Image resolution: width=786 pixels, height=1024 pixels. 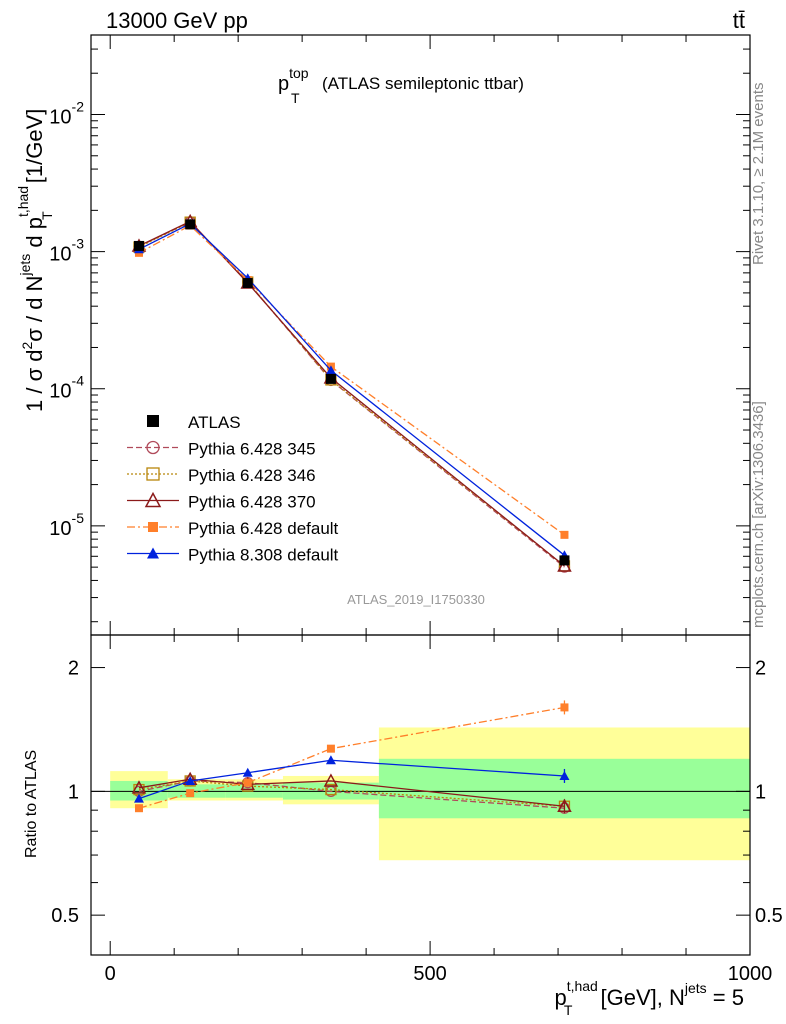 I want to click on x-axis-label: pt,had T [GeV], Njets = 5, so click(x=649, y=998).